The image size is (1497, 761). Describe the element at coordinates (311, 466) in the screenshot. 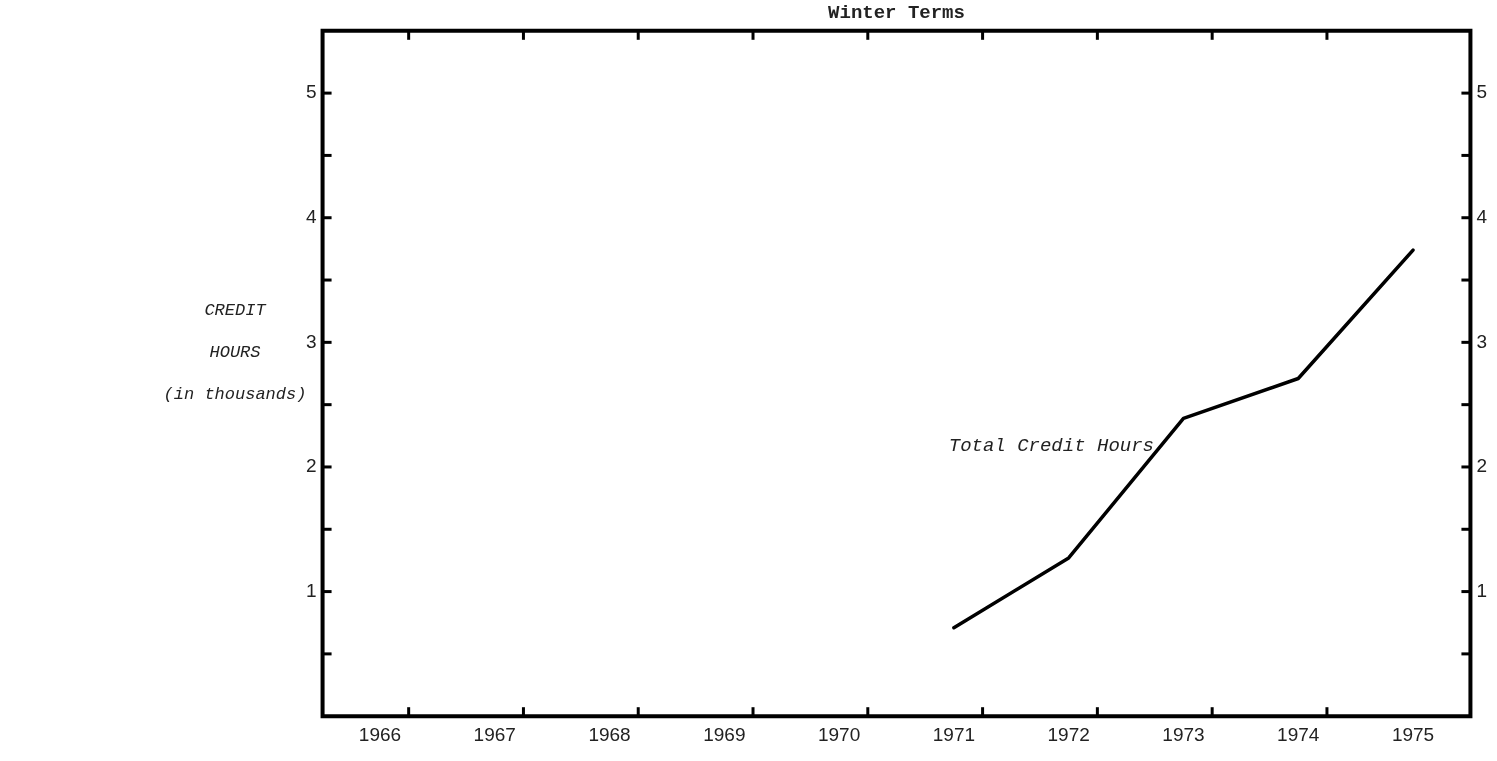

I see `y-tick-label: 2` at that location.